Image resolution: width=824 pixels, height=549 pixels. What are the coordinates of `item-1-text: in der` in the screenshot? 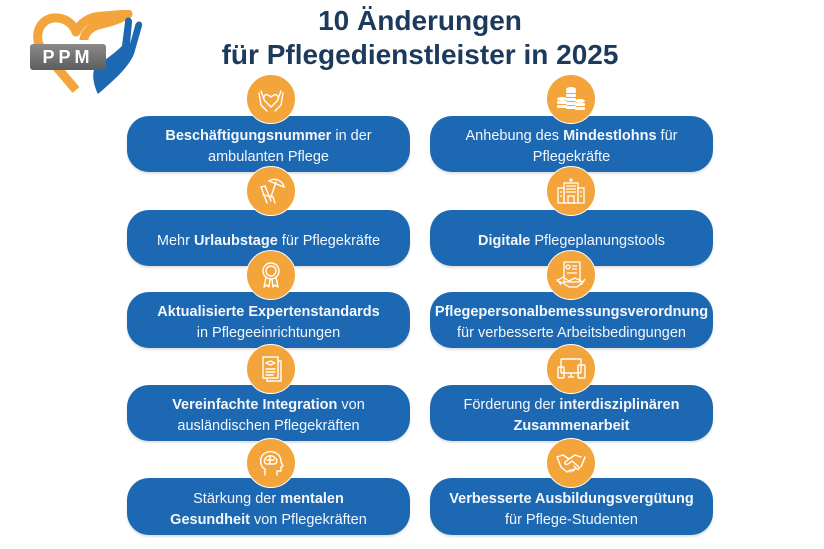 It's located at (351, 136).